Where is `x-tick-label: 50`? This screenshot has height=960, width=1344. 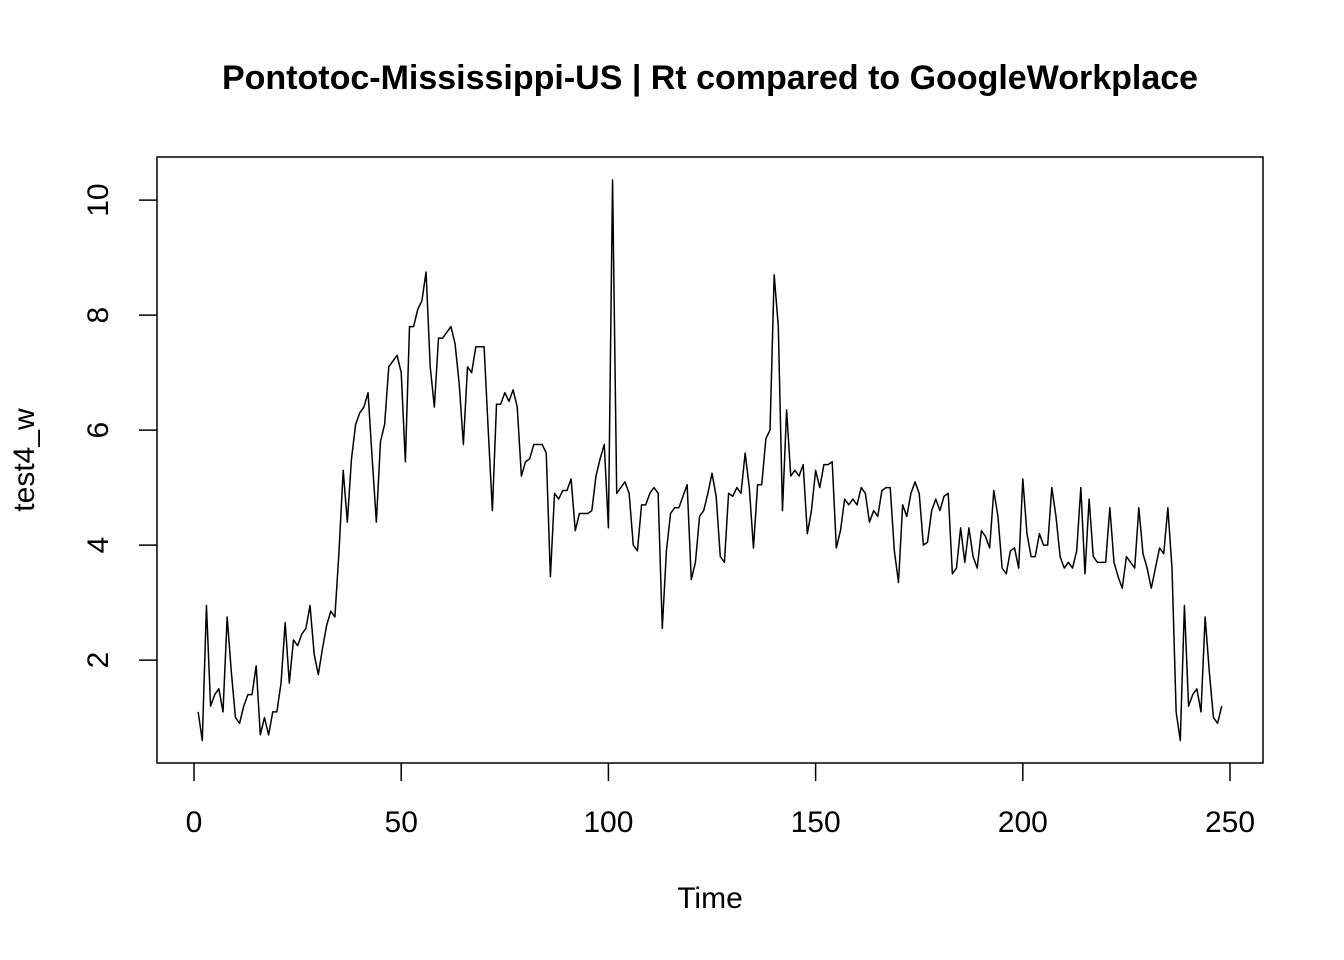
x-tick-label: 50 is located at coordinates (401, 822).